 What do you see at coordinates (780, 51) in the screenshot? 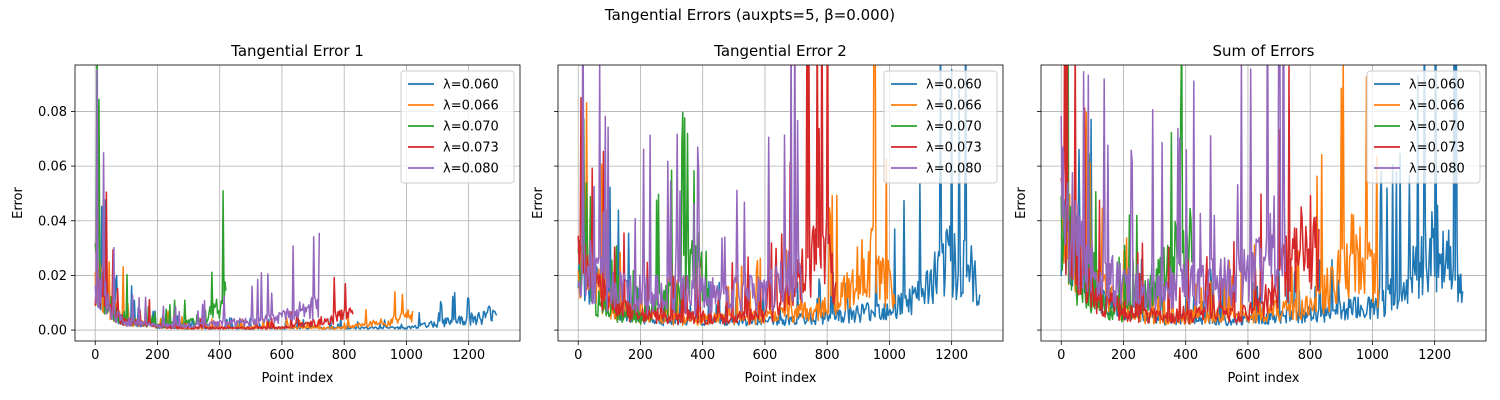
I see `panel-title: Tangential Error 2` at bounding box center [780, 51].